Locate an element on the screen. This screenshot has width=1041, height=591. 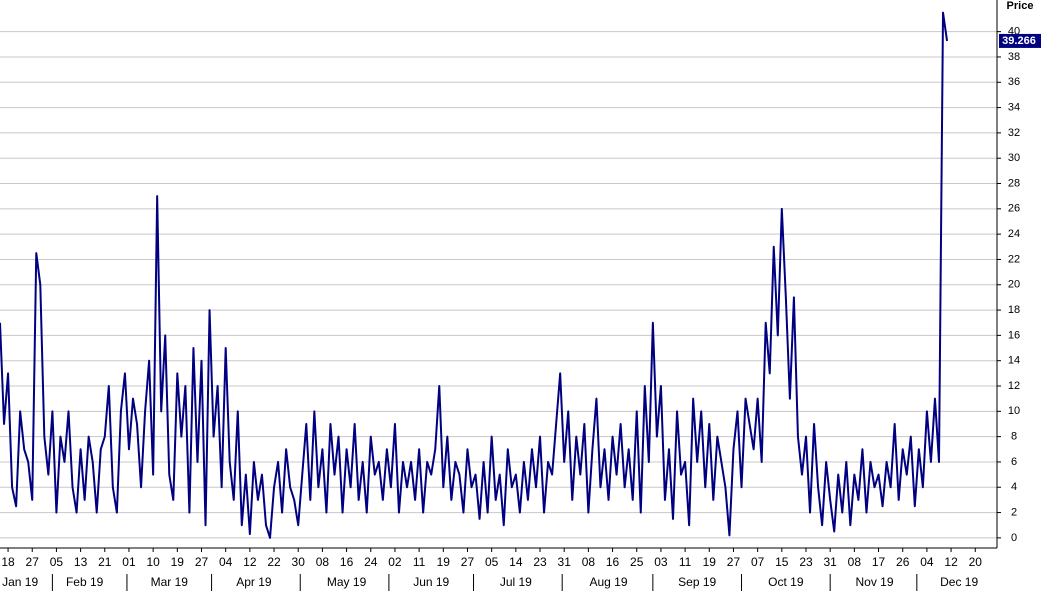
x-tick-label: 13 is located at coordinates (81, 562).